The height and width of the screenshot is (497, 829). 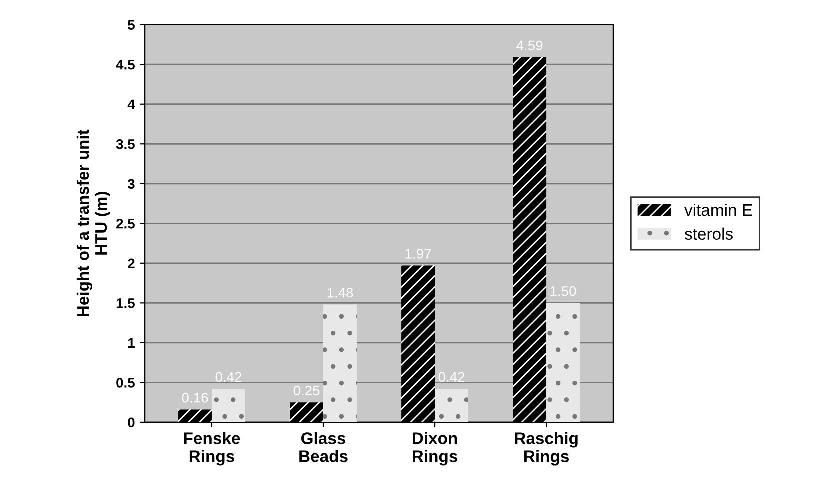 I want to click on x-tick-label: Fenske Rings, so click(x=212, y=449).